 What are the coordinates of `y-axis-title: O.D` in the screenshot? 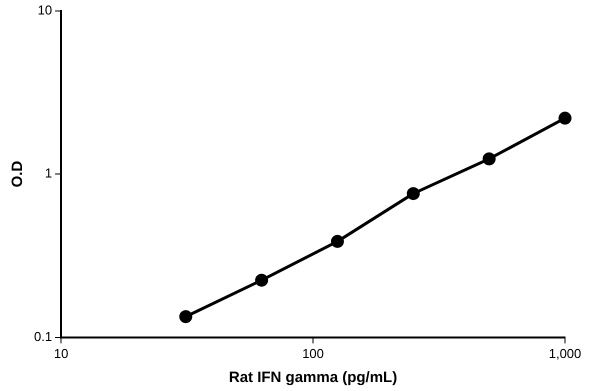 It's located at (17, 174).